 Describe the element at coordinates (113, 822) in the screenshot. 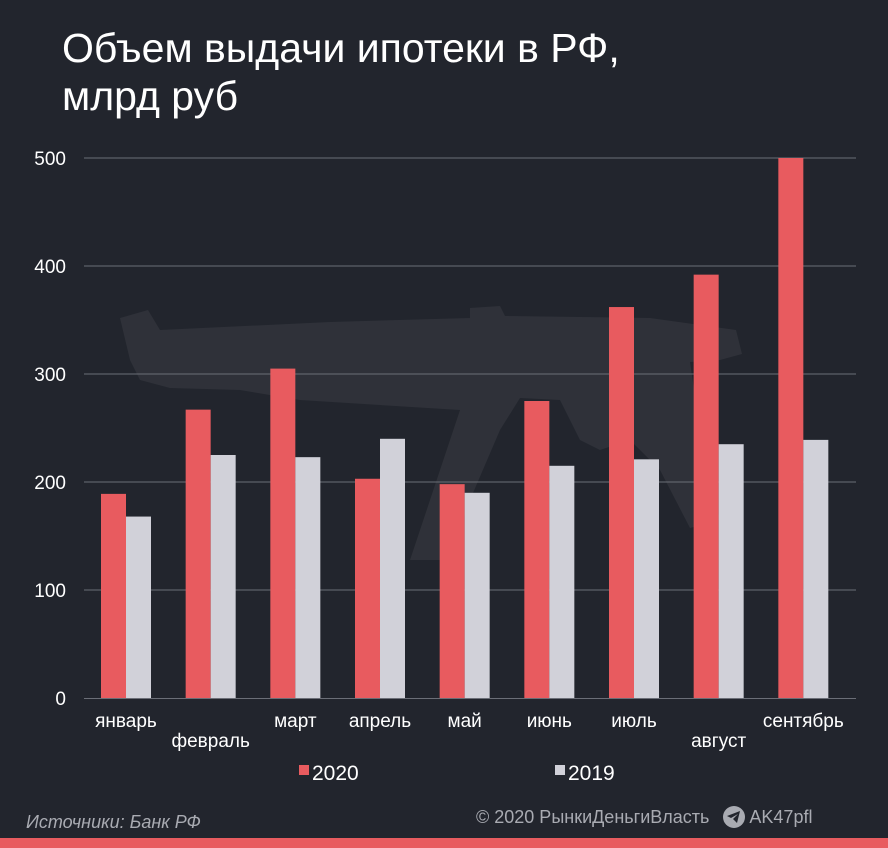

I see `source-note: Источники: Банк РФ` at that location.